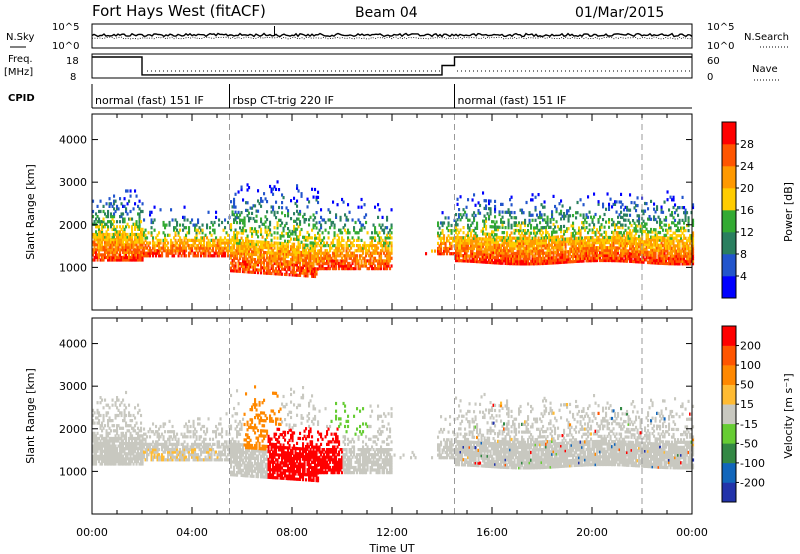  What do you see at coordinates (619, 13) in the screenshot?
I see `date-label: 01/Mar/2015` at bounding box center [619, 13].